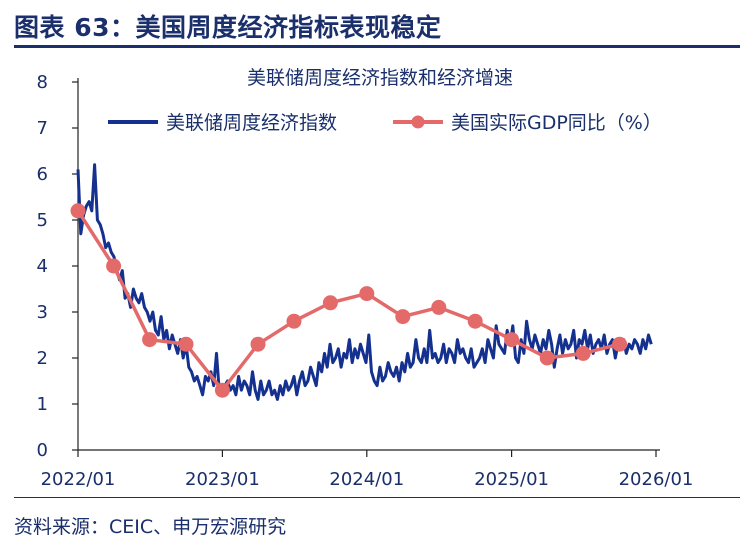 The width and height of the screenshot is (754, 549). Describe the element at coordinates (150, 527) in the screenshot. I see `source-note: 资料来源：CEIC、申万宏源研究` at that location.